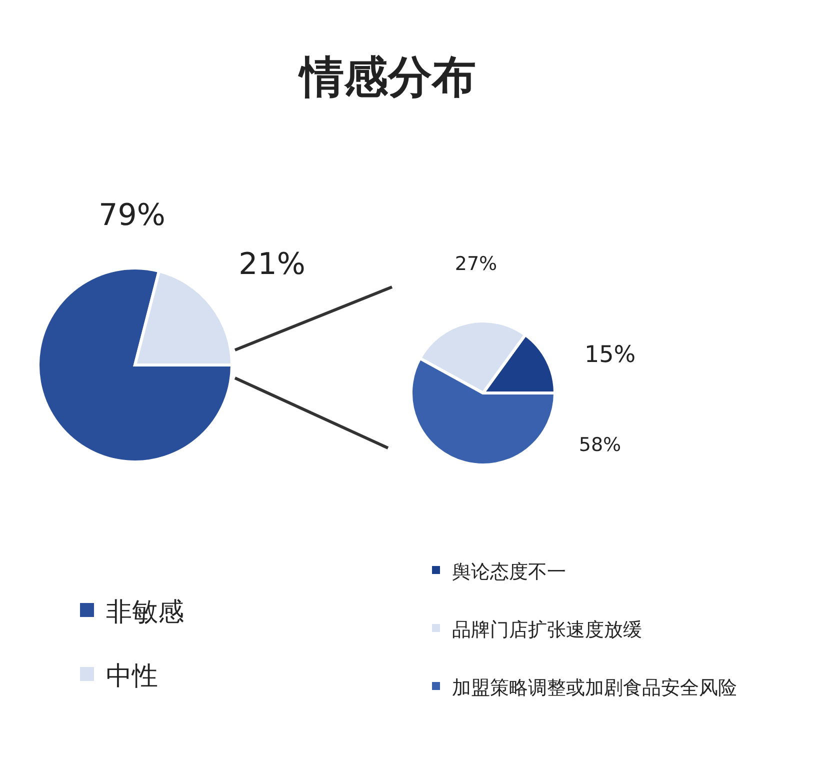 The height and width of the screenshot is (757, 821). What do you see at coordinates (387, 77) in the screenshot?
I see `chart-title: 情感分布` at bounding box center [387, 77].